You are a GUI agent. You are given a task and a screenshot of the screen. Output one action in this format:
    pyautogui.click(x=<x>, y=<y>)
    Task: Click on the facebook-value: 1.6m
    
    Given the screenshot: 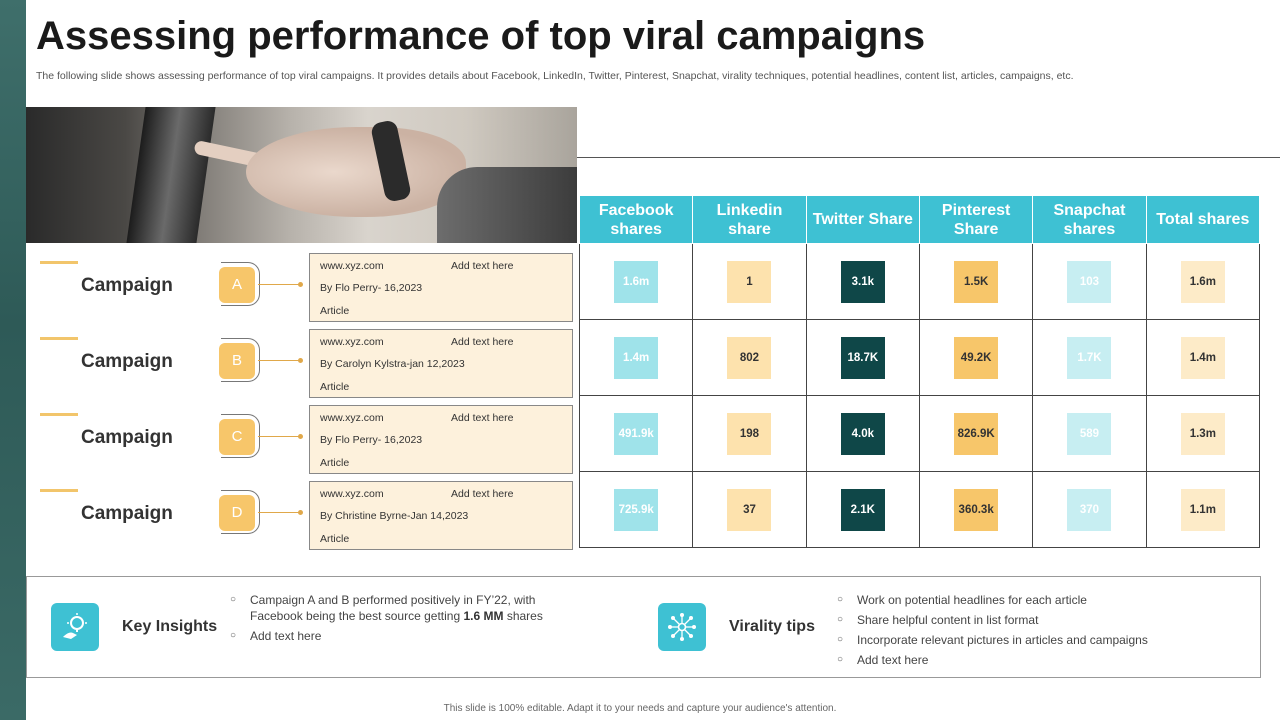 What is the action you would take?
    pyautogui.click(x=636, y=281)
    